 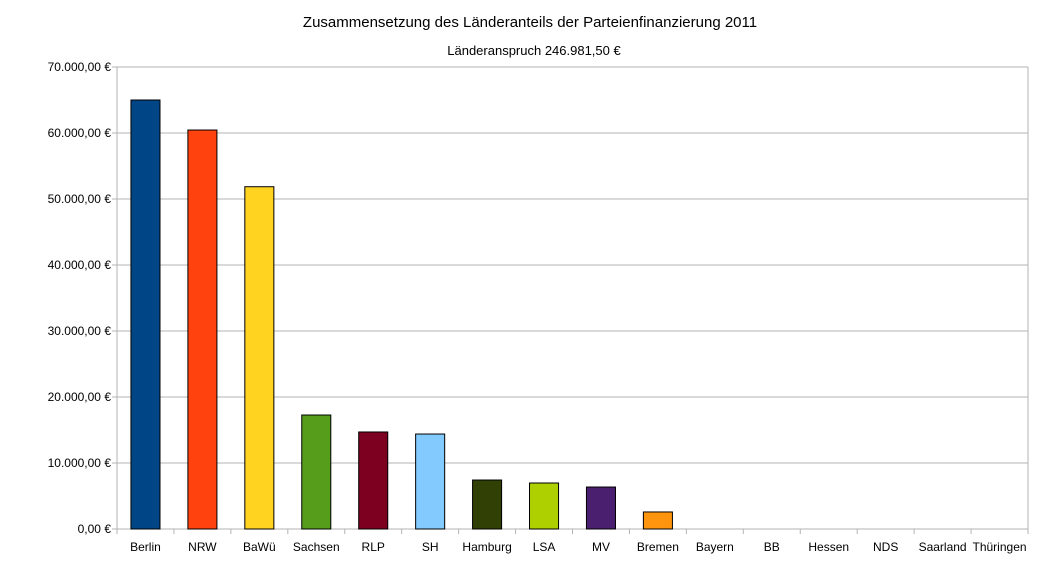 What do you see at coordinates (202, 547) in the screenshot?
I see `x-tick-label: NRW` at bounding box center [202, 547].